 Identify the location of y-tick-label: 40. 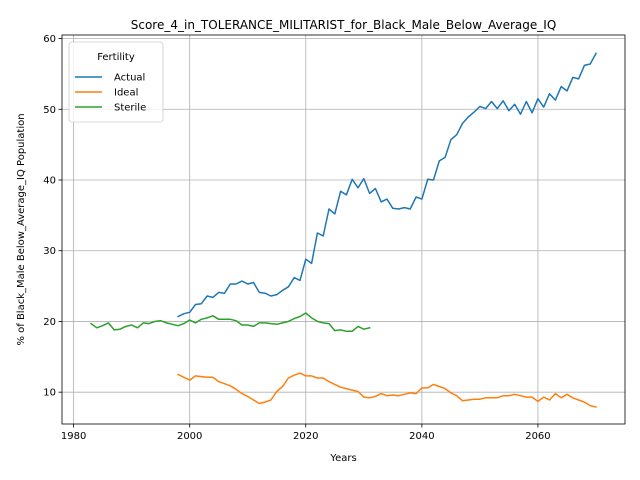
(49, 180).